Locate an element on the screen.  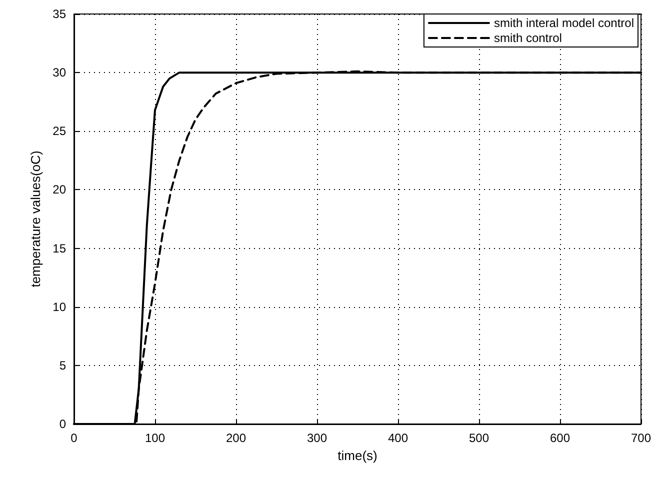
x-tick-label: 0 is located at coordinates (74, 438).